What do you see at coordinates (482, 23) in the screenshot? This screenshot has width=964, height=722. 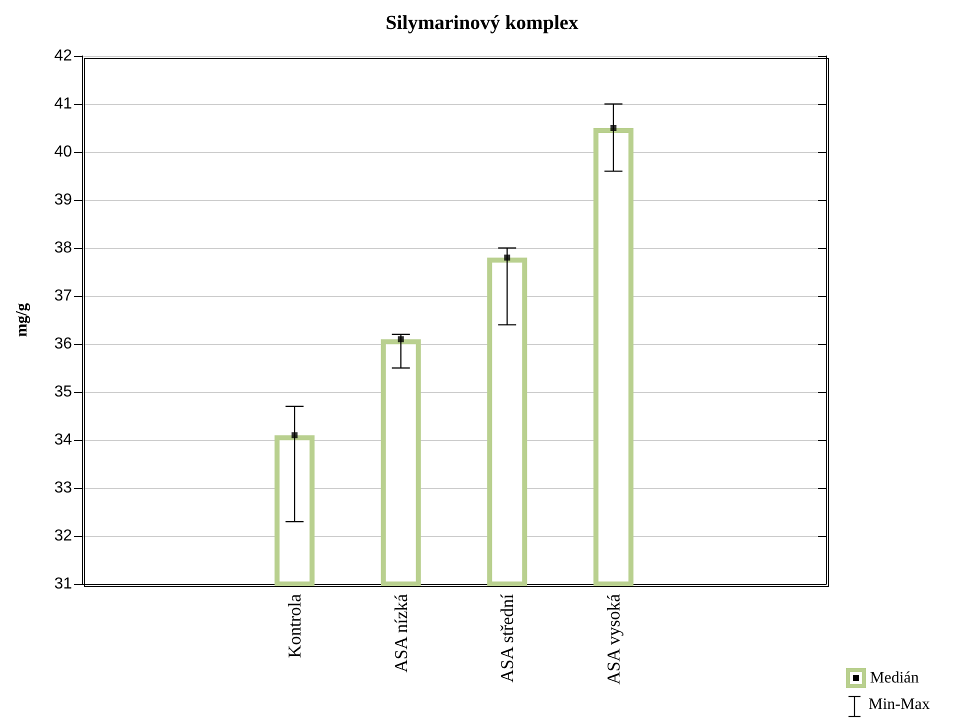 I see `chart-title: Silymarinový komplex` at bounding box center [482, 23].